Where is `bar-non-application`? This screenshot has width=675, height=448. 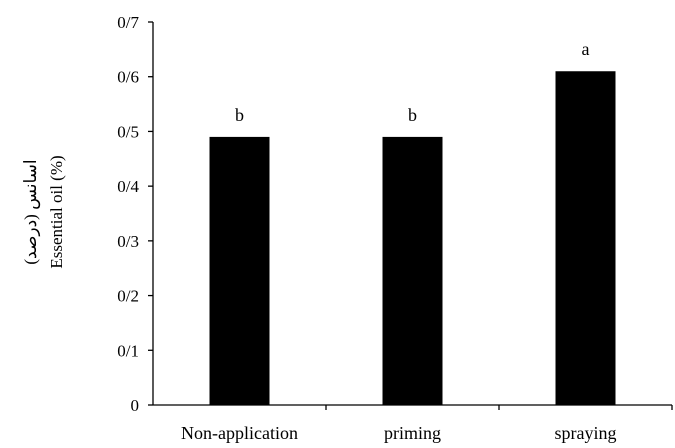 bar-non-application is located at coordinates (239, 270).